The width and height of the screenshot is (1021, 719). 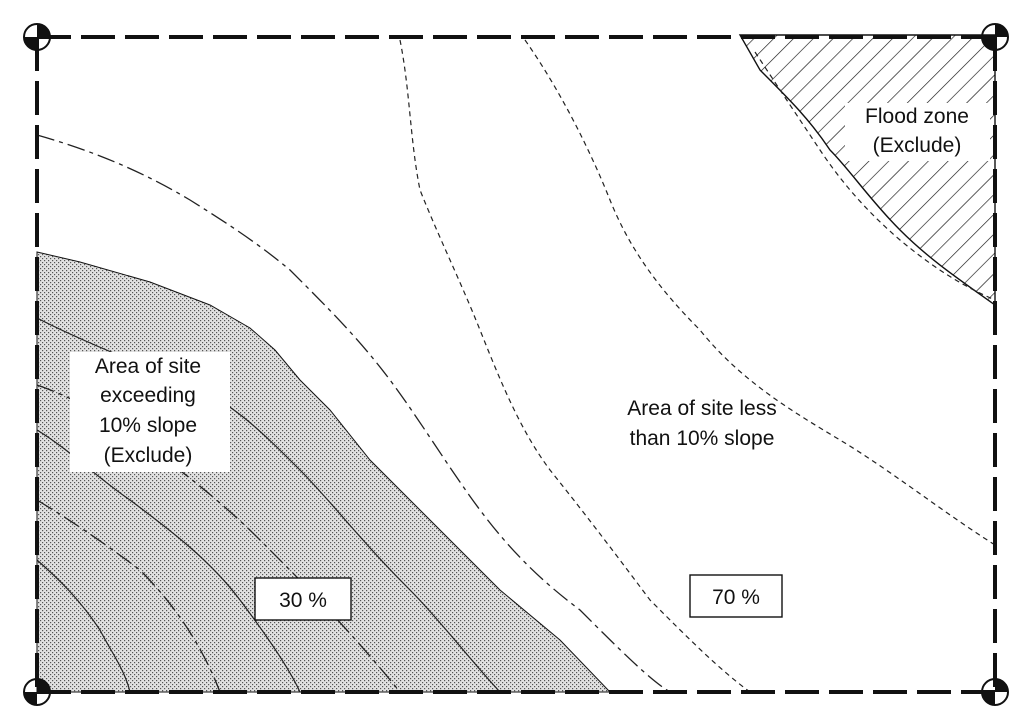 I want to click on steep-area-label-line1: Area of site, so click(x=148, y=366).